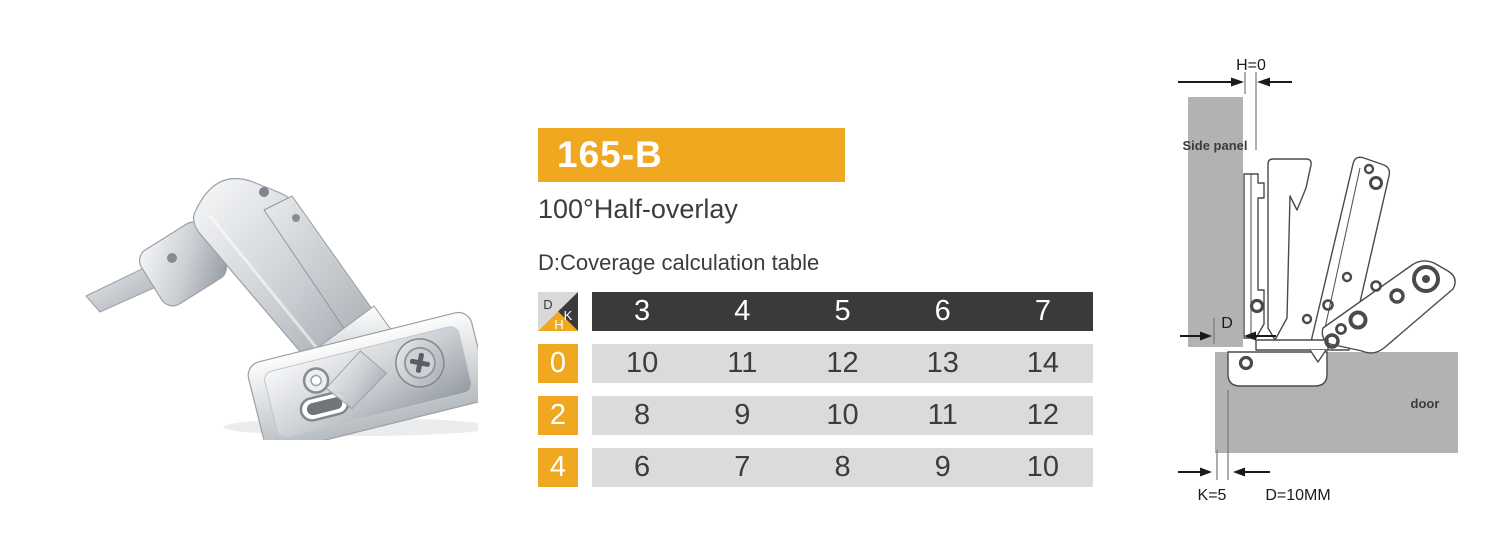 Image resolution: width=1500 pixels, height=548 pixels. Describe the element at coordinates (156, 267) in the screenshot. I see `hinge-cup-wing` at that location.